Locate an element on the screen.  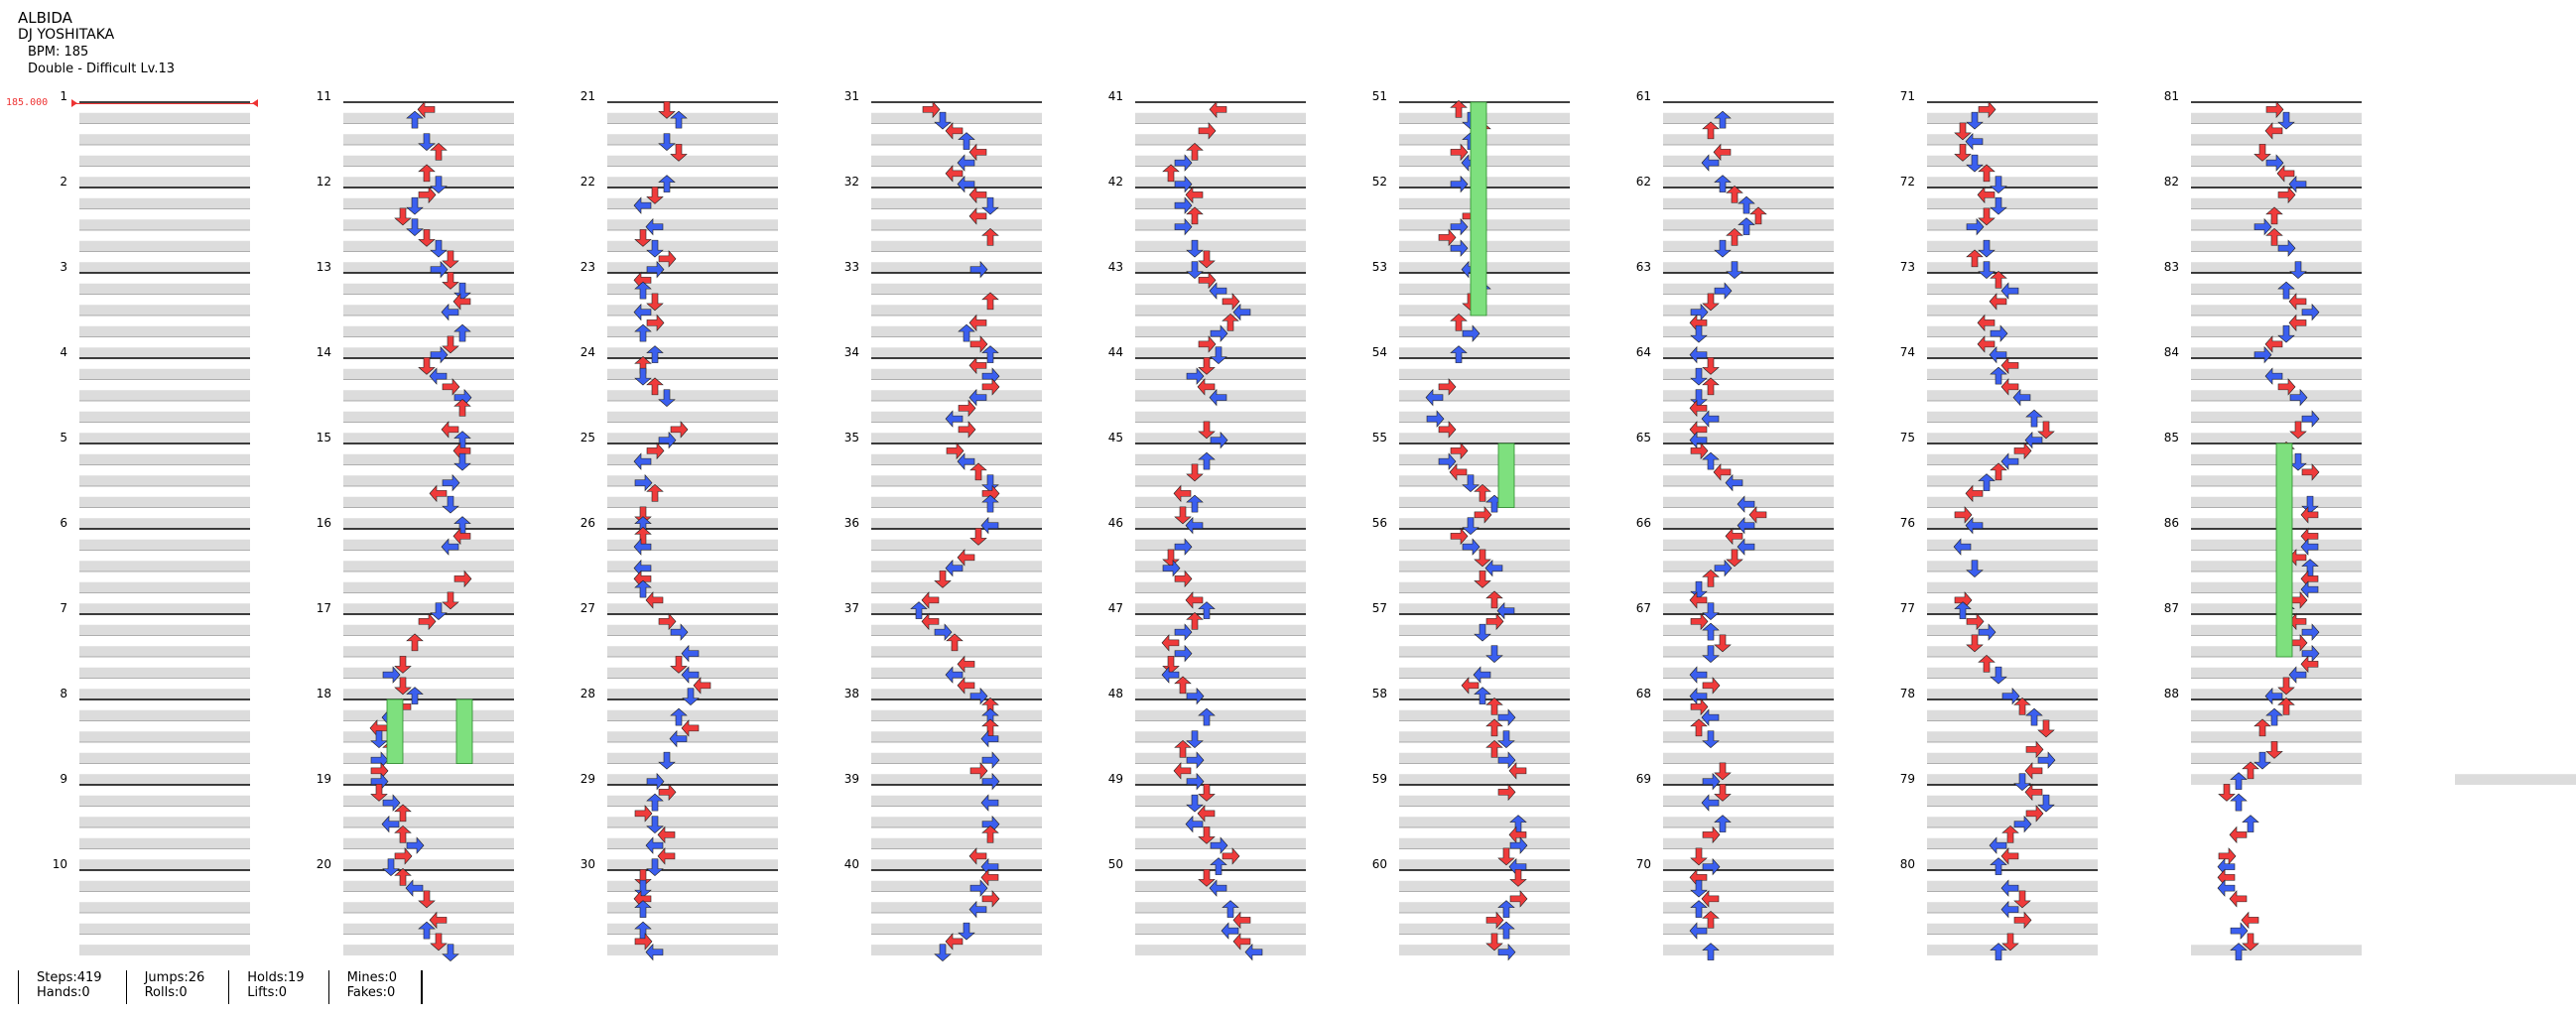
measure-number: 60 is located at coordinates (1380, 864).